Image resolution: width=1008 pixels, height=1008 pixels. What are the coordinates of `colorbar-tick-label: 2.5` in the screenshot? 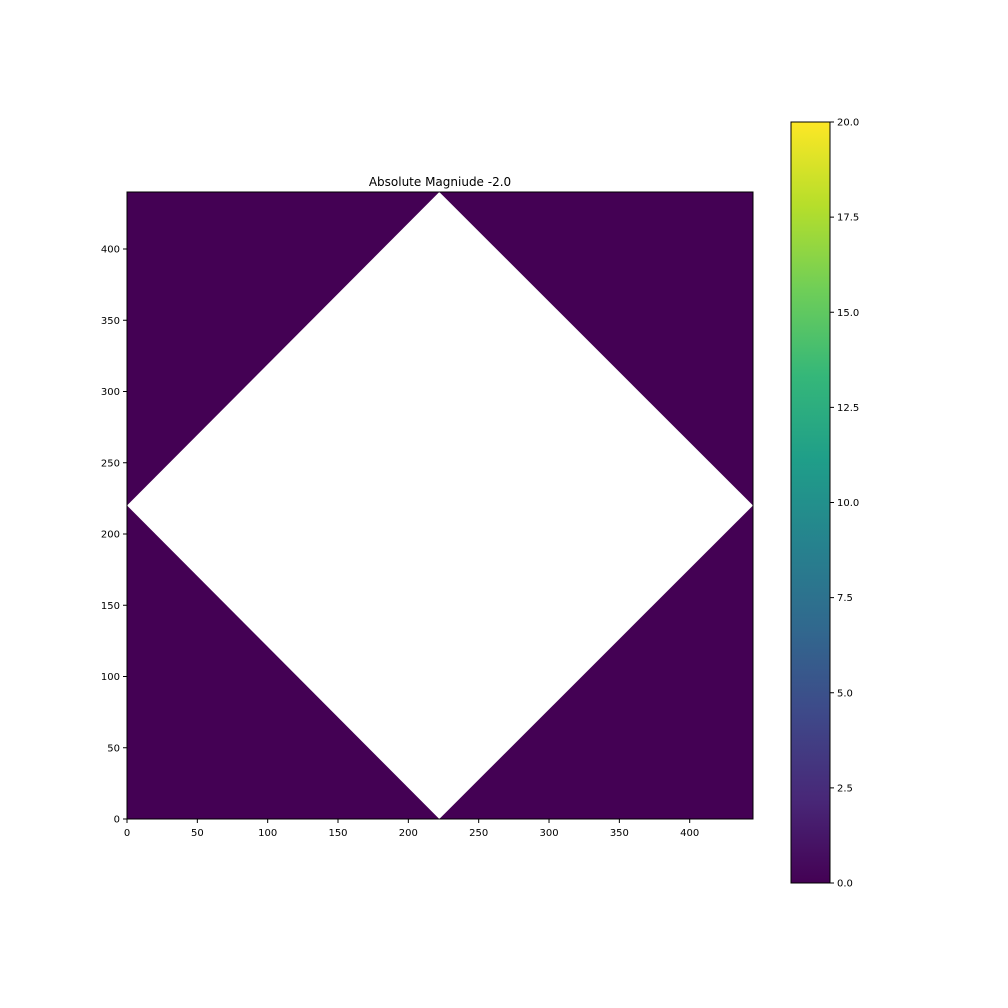 It's located at (845, 788).